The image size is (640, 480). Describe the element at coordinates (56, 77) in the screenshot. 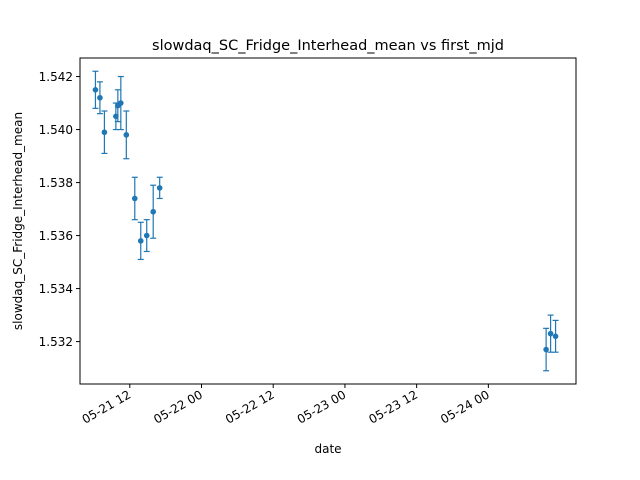

I see `y-tick-label: 1.542` at that location.